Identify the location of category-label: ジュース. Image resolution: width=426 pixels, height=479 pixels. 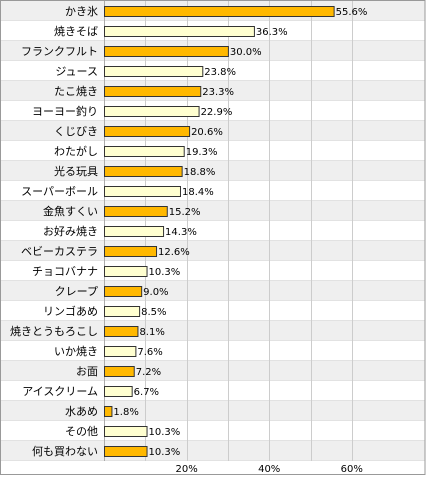
(76, 71).